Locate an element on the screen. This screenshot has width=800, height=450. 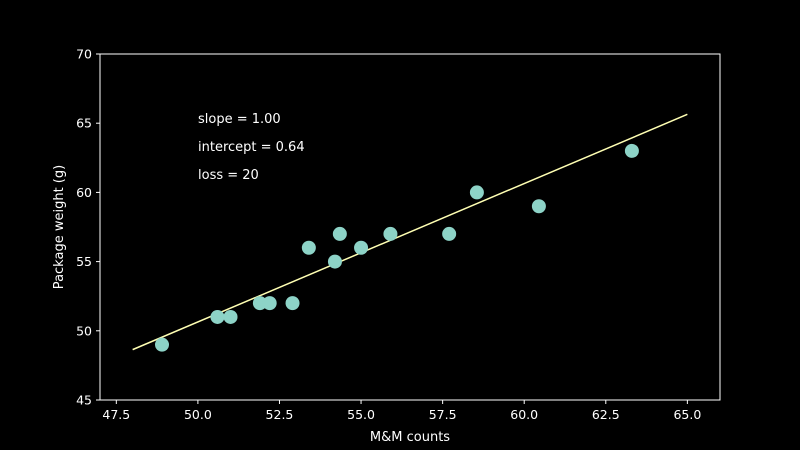
y-tick-label: 70 is located at coordinates (84, 54).